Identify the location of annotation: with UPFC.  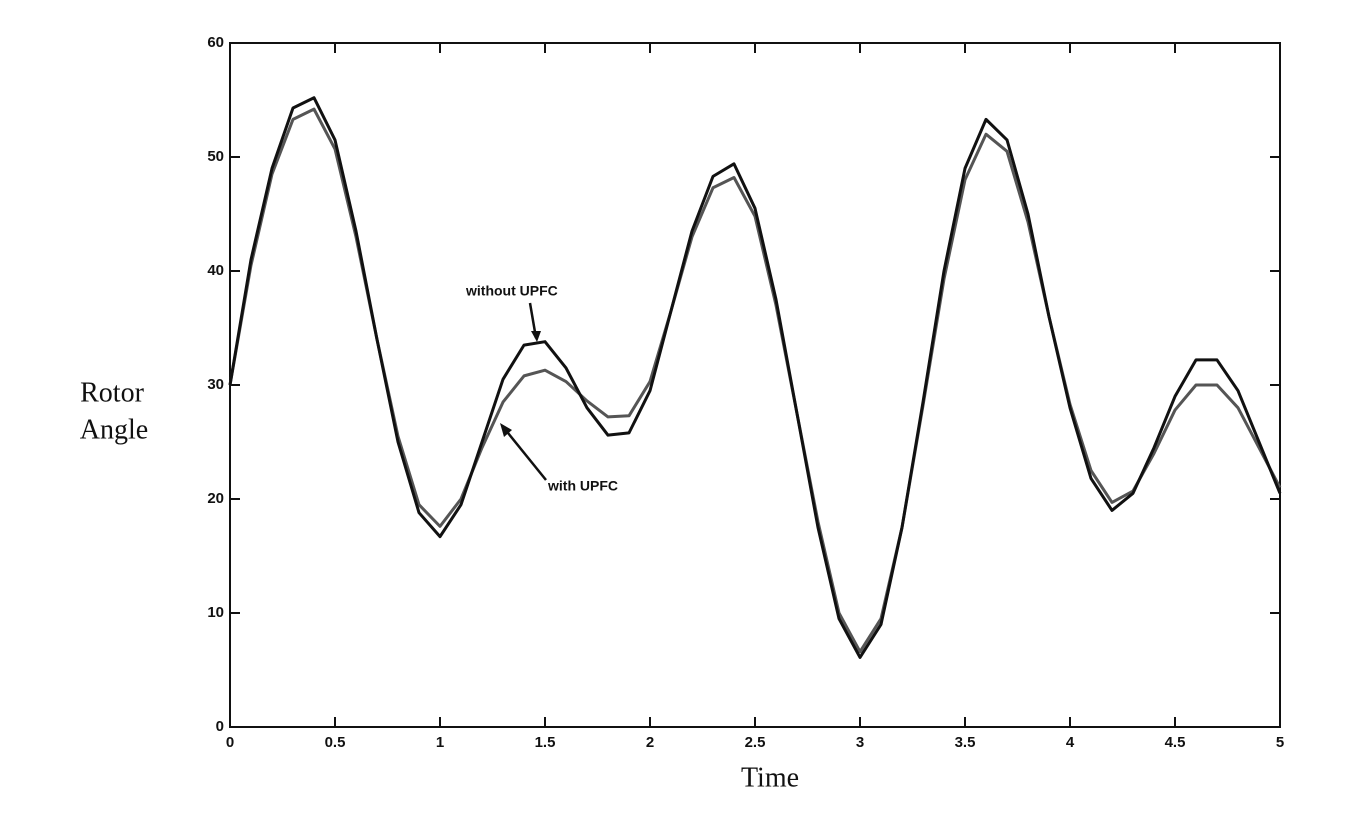
(582, 486).